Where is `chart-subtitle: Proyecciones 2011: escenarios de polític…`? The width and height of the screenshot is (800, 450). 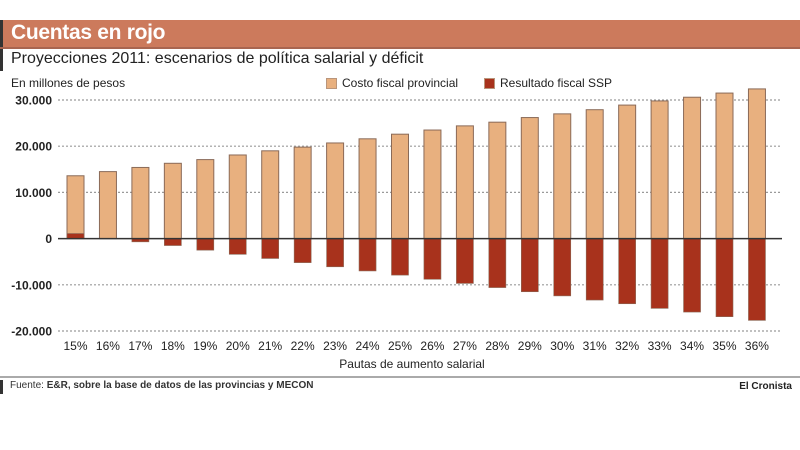
chart-subtitle: Proyecciones 2011: escenarios de polític… is located at coordinates (217, 58).